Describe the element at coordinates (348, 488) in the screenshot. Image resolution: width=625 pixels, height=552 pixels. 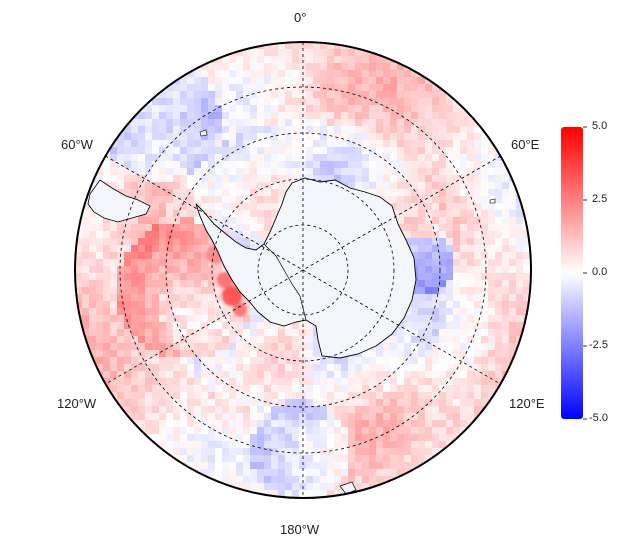
I see `island` at that location.